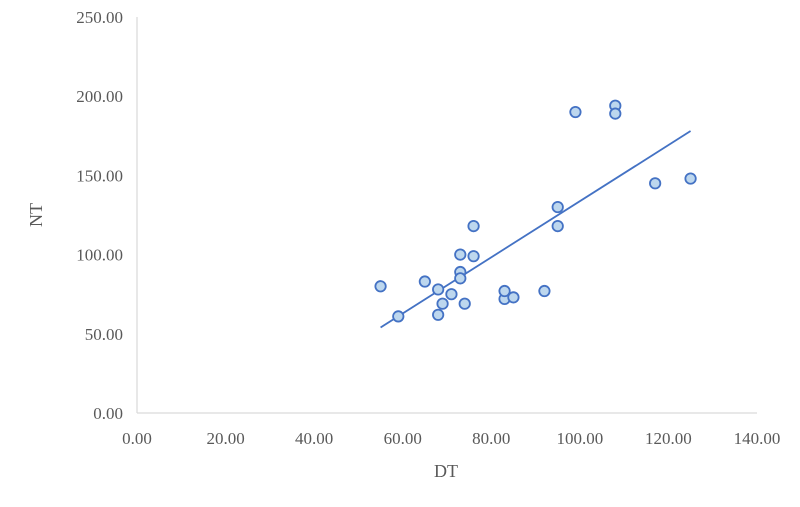 Image resolution: width=800 pixels, height=507 pixels. What do you see at coordinates (579, 438) in the screenshot?
I see `x-tick-label: 100.00` at bounding box center [579, 438].